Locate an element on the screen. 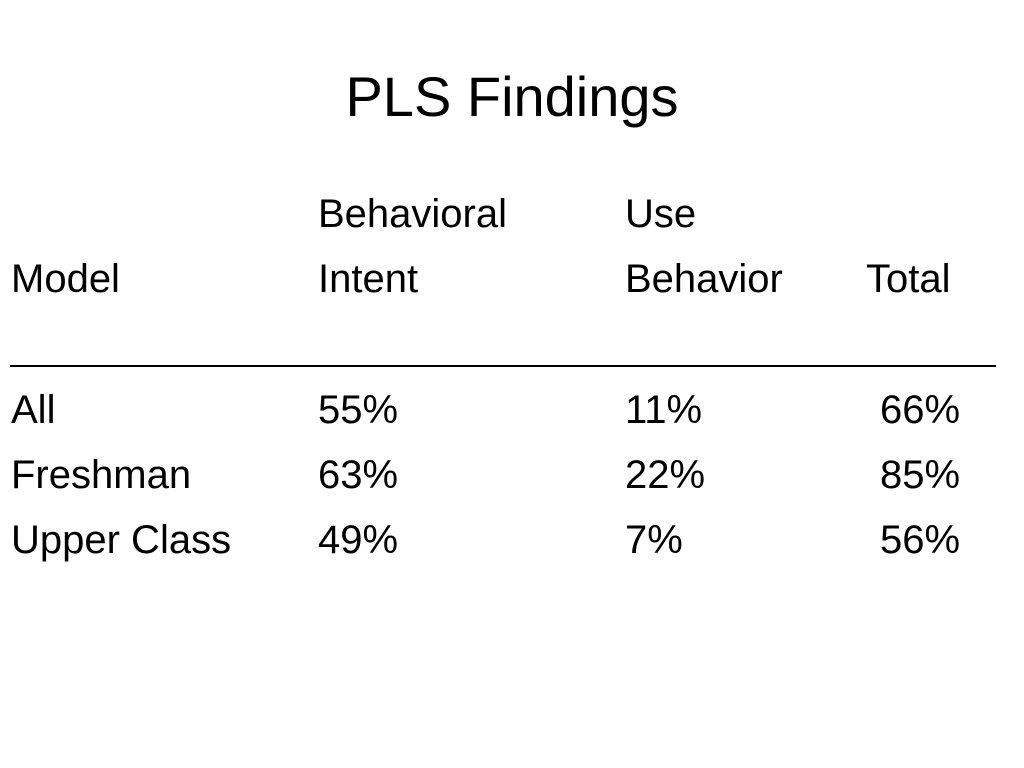 The width and height of the screenshot is (1024, 768). header-use: Use is located at coordinates (661, 214).